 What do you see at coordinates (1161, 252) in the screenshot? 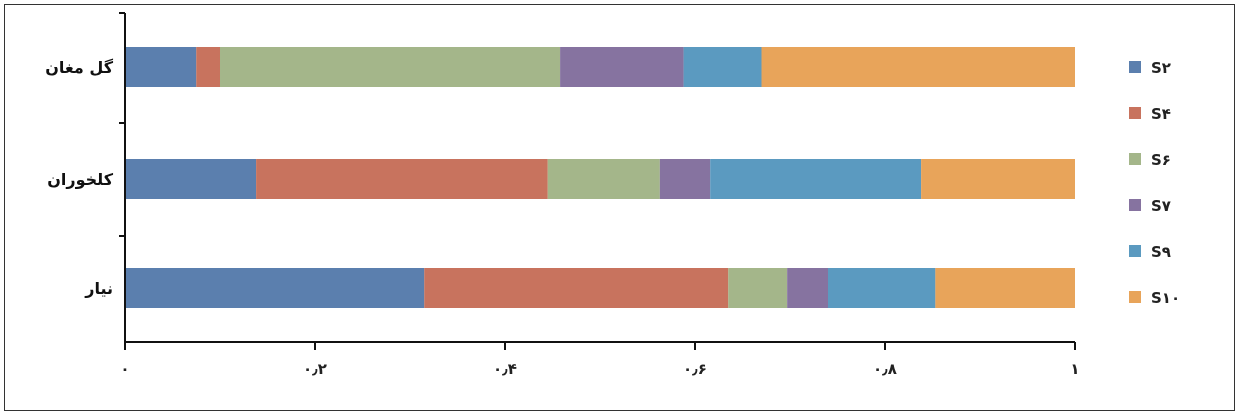
I see `legend-label: S۹` at bounding box center [1161, 252].